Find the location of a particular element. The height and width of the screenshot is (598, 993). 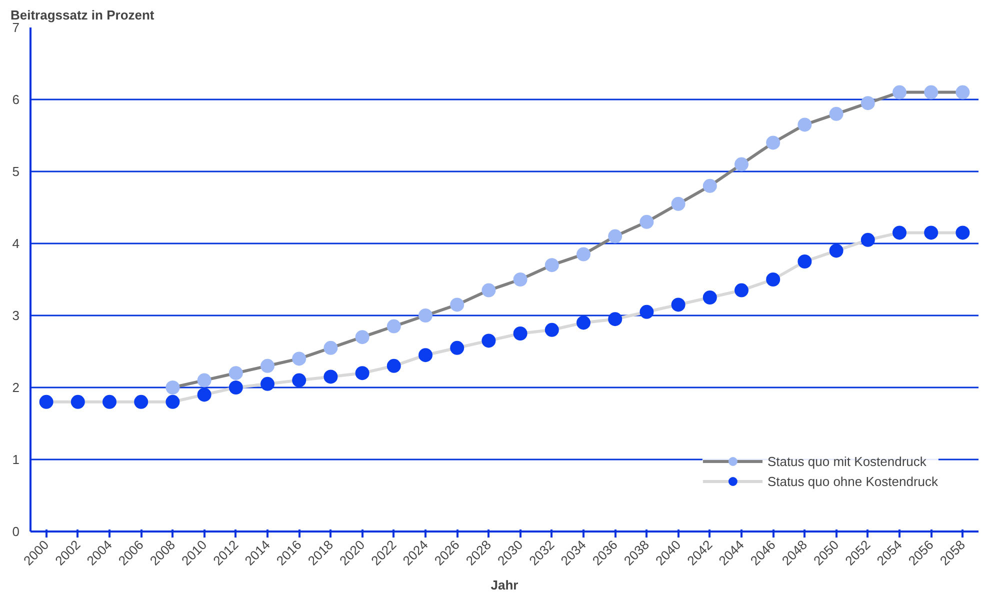

y-tick-label: 1 is located at coordinates (16, 459).